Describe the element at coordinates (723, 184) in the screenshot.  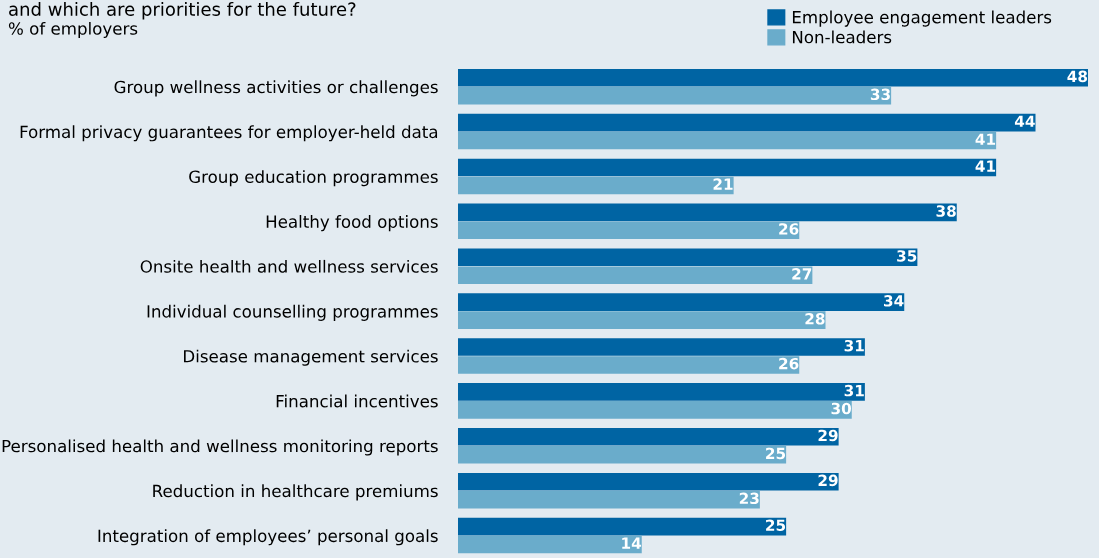
I see `data-label: 21` at that location.